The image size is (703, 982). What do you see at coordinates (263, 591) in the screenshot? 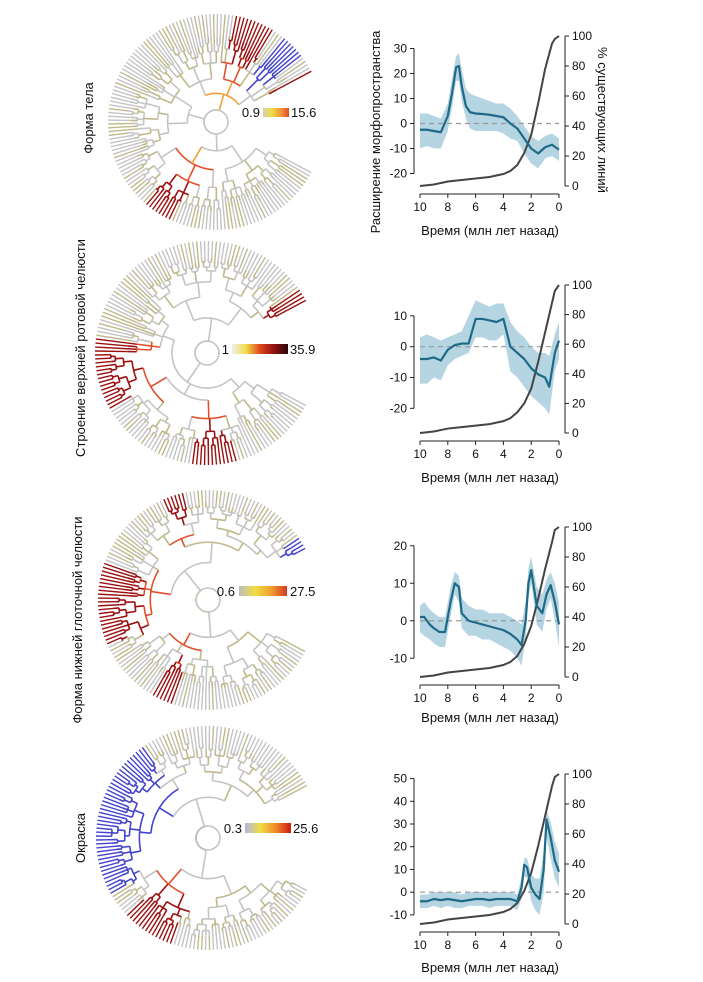
I see `colorbar-lower-jaw` at bounding box center [263, 591].